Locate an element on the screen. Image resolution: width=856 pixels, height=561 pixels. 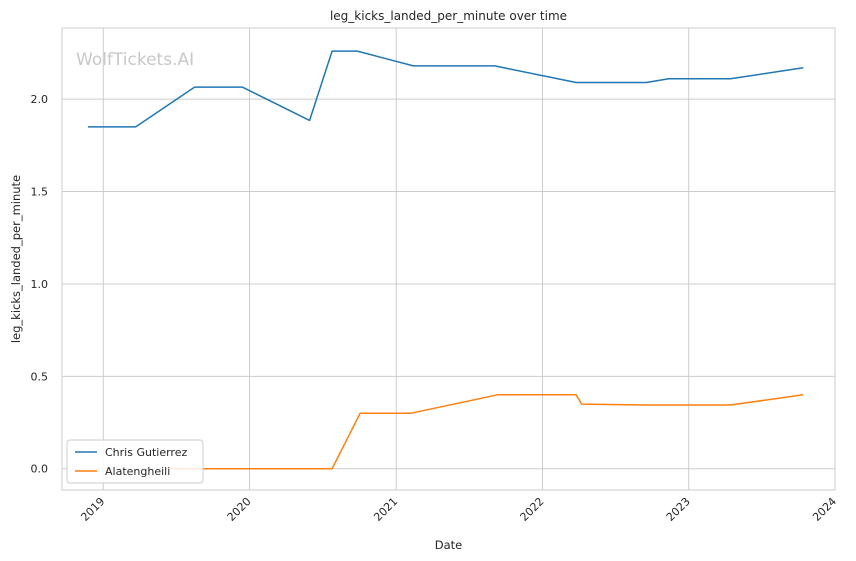
y-tick-label: 1.5 is located at coordinates (40, 192).